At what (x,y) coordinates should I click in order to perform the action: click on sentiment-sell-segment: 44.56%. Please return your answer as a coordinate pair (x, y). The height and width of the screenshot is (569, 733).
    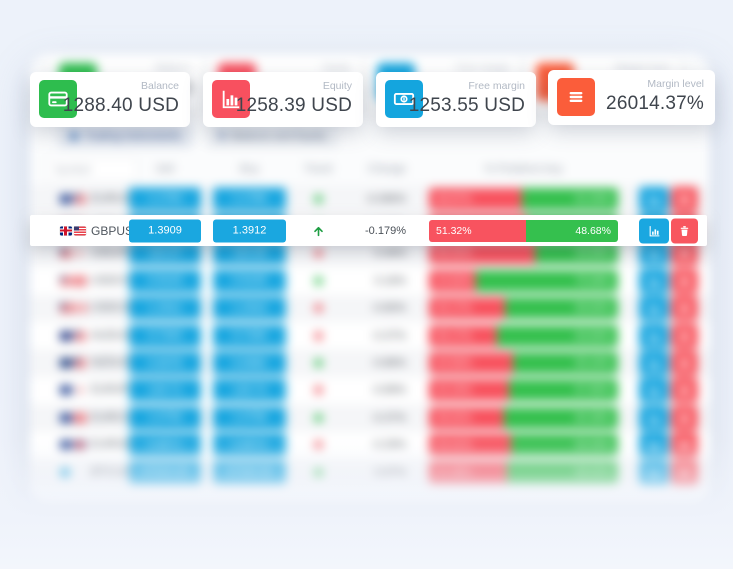
    Looking at the image, I should click on (471, 363).